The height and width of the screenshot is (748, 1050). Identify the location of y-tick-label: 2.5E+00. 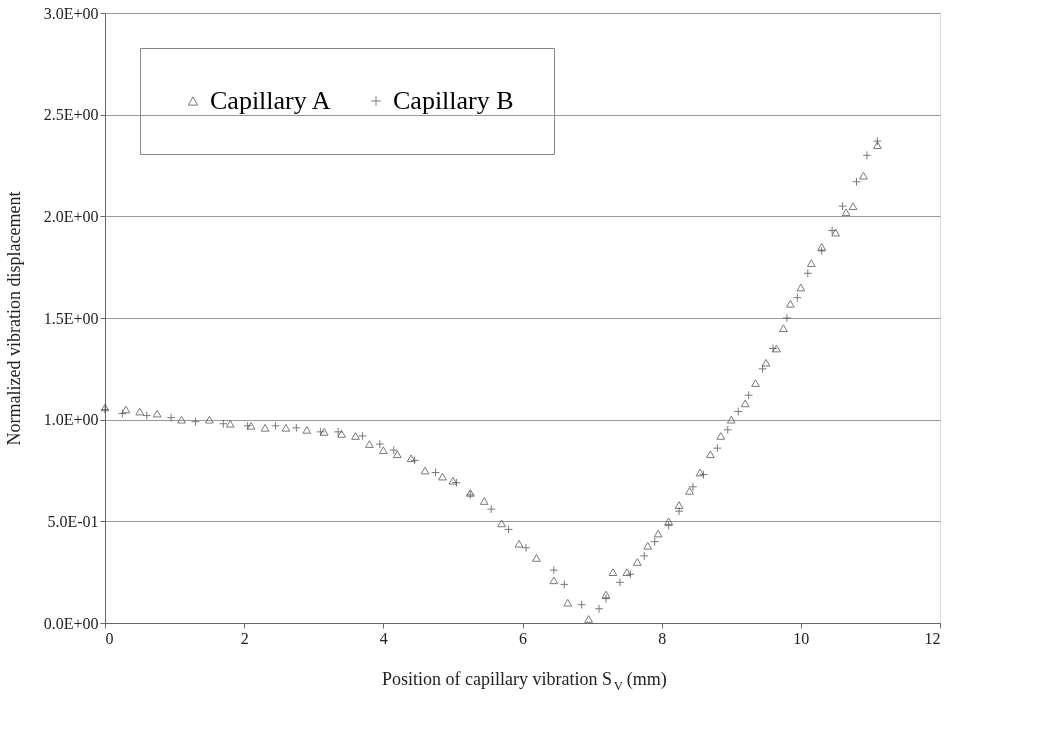
(71, 115).